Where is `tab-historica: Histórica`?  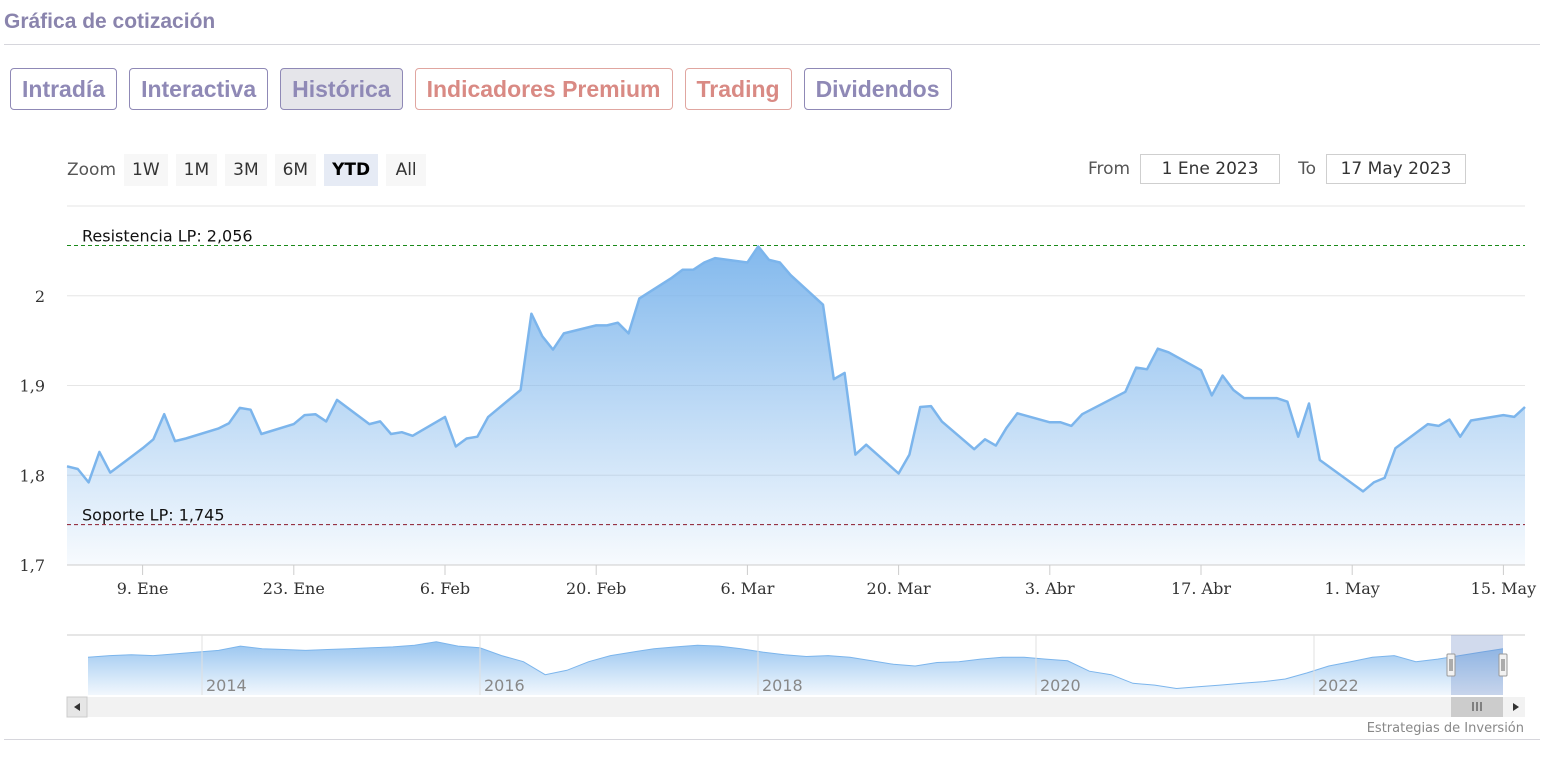
tab-historica: Histórica is located at coordinates (341, 89).